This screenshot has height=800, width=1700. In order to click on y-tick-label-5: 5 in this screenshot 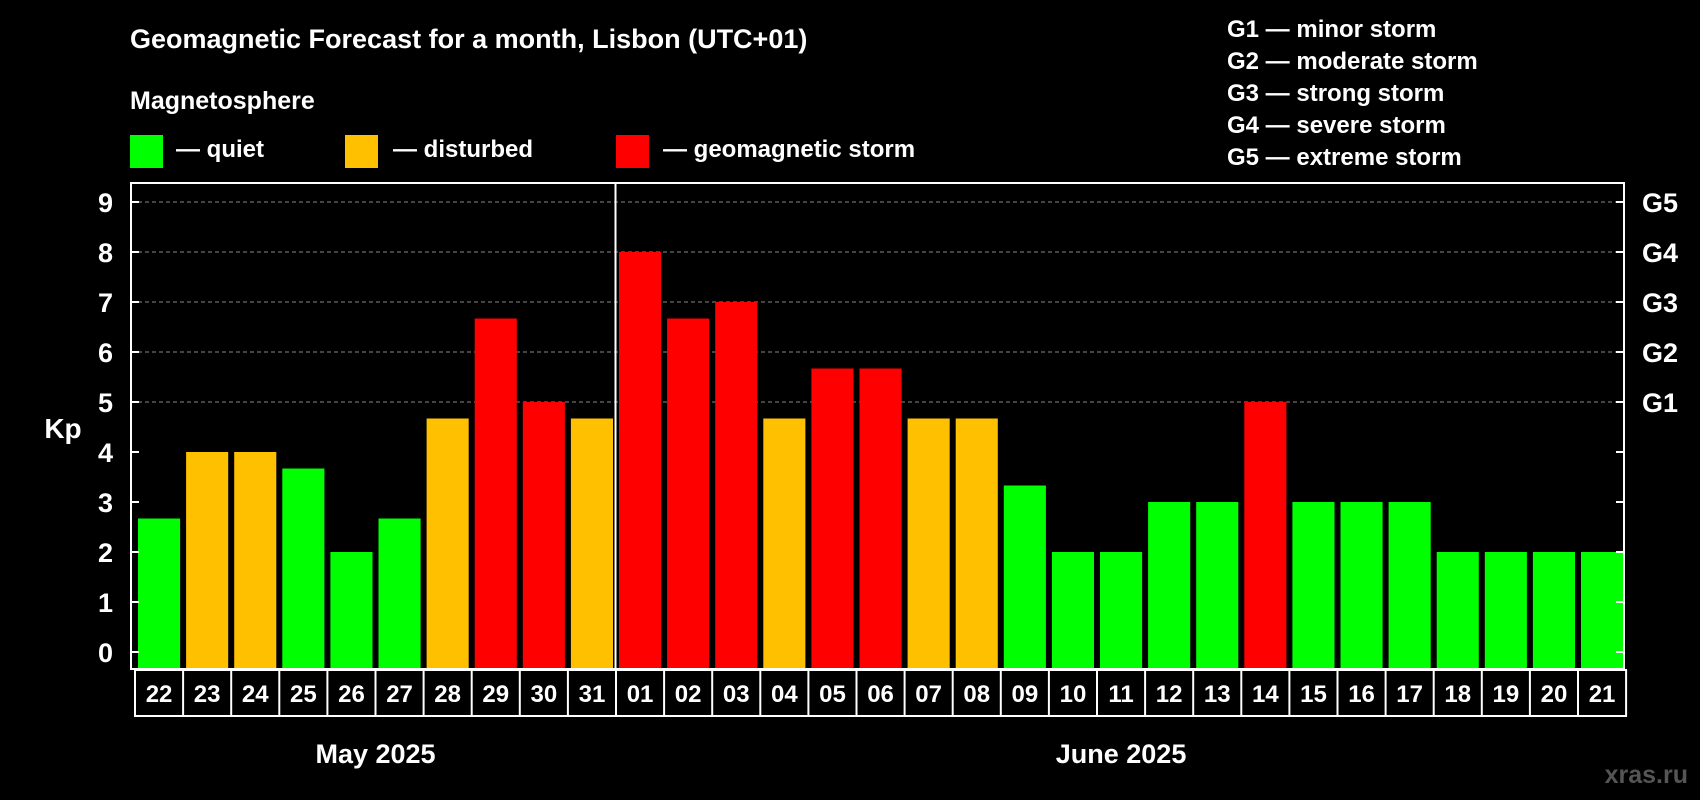, I will do `click(105, 403)`.